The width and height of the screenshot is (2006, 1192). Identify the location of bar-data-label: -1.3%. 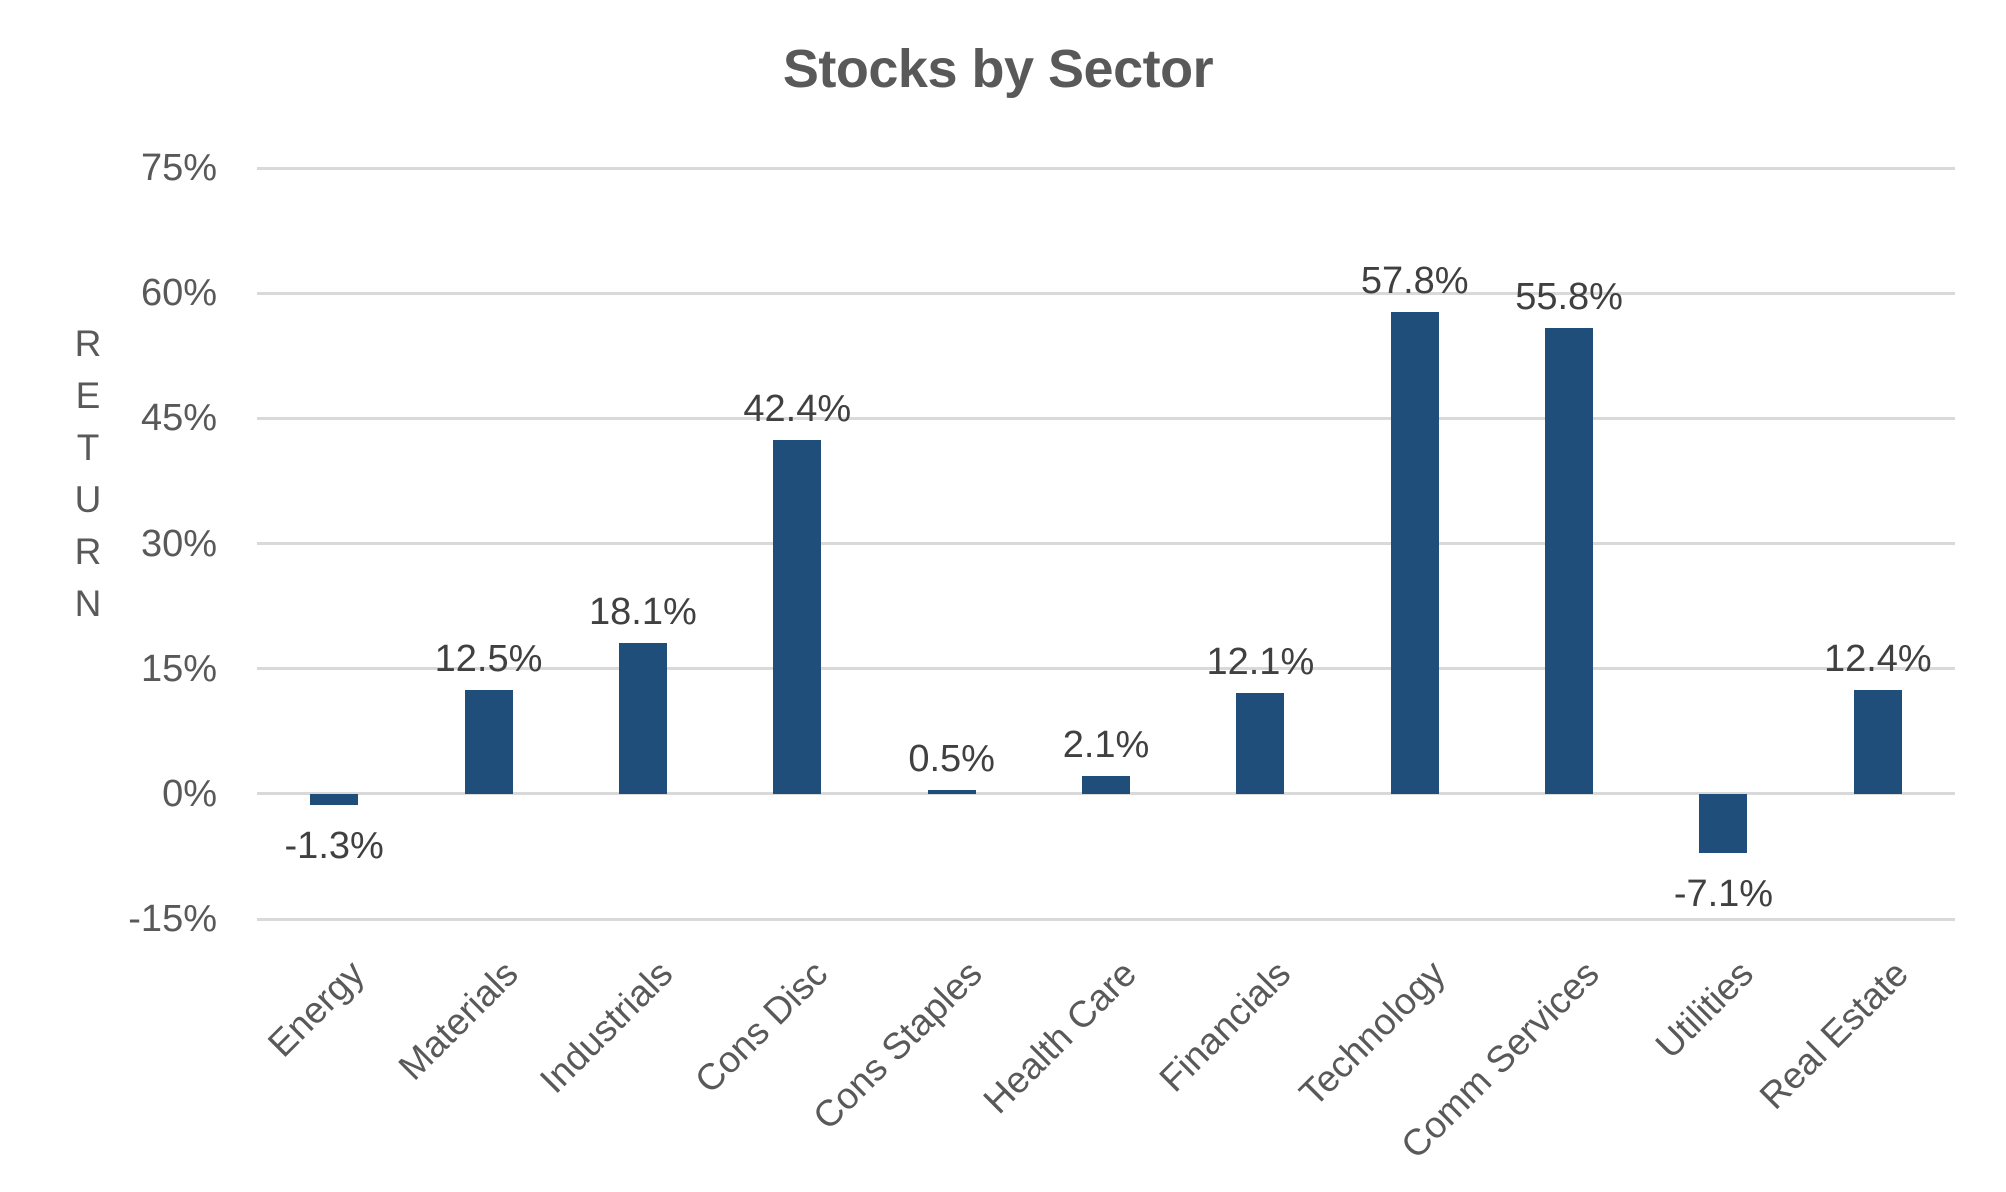
(334, 845).